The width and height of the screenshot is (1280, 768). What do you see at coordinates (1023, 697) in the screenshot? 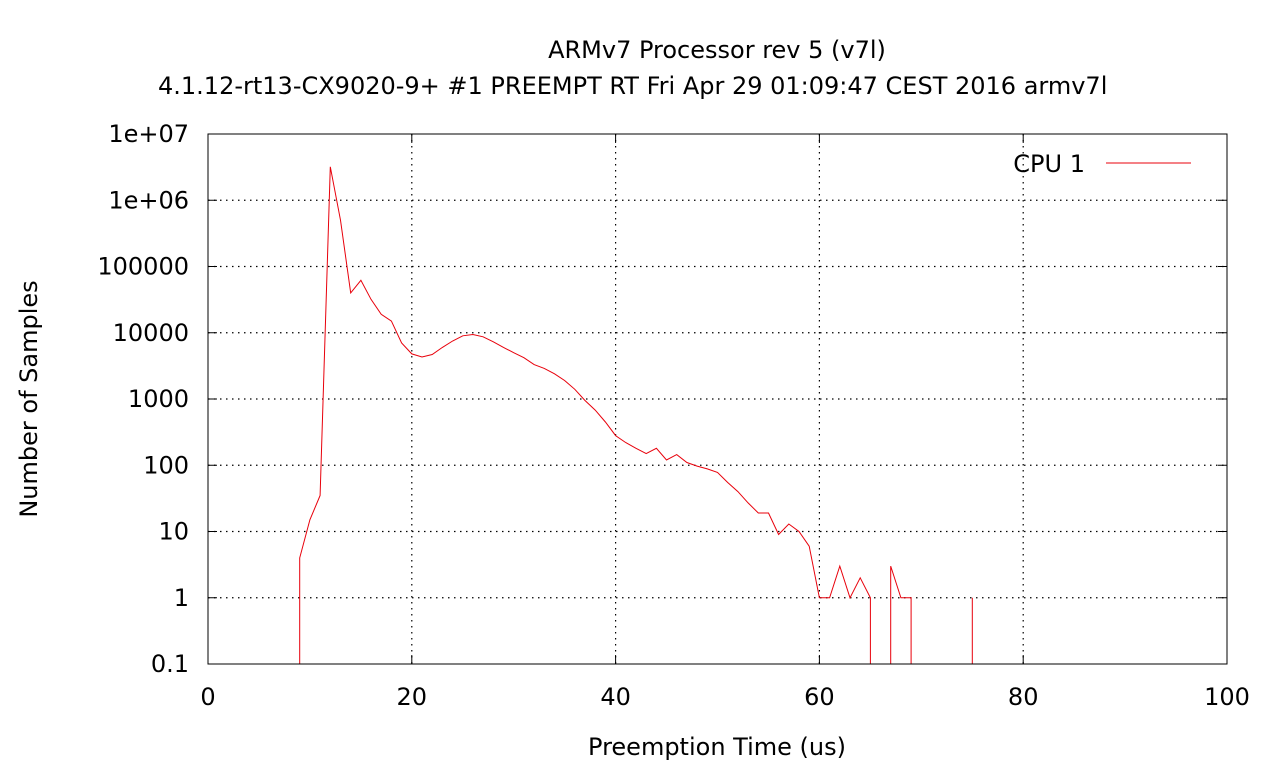
I see `x-tick-label: 80` at bounding box center [1023, 697].